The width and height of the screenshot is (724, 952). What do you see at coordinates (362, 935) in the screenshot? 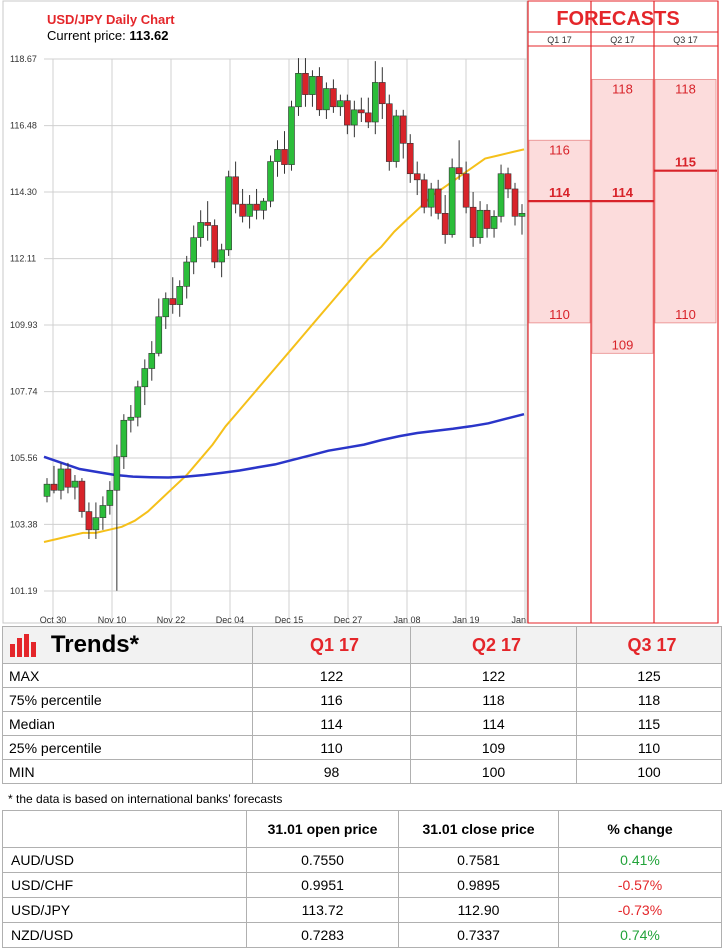
I see `rates-row: NZD/USD 0.7283 0.7337 0.74%` at bounding box center [362, 935].